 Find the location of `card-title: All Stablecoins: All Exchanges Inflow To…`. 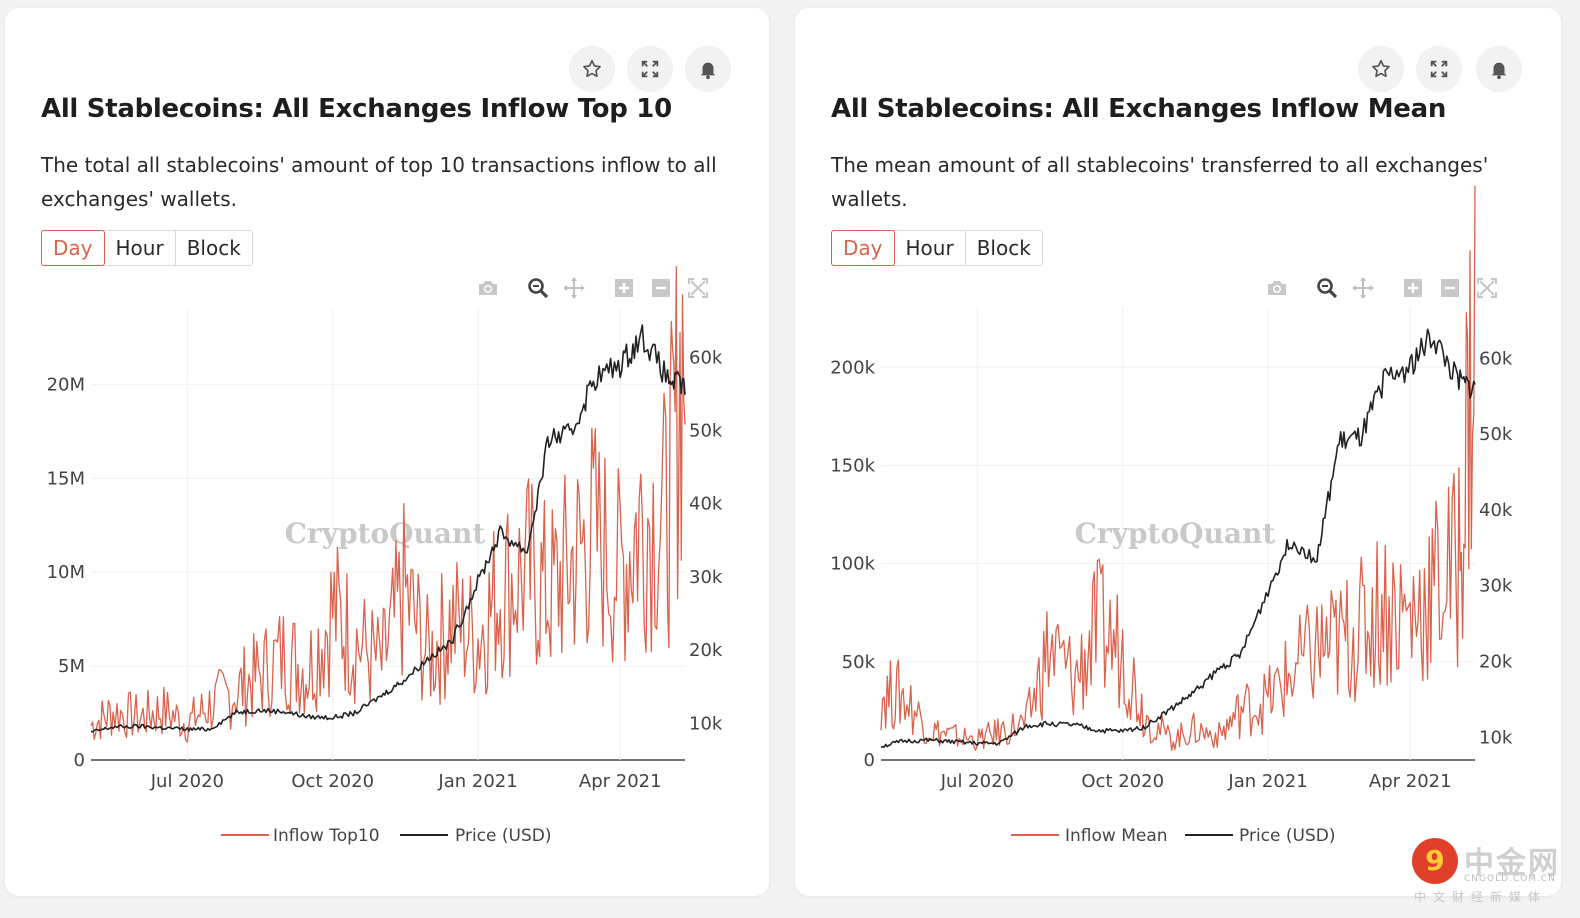

card-title: All Stablecoins: All Exchanges Inflow To… is located at coordinates (356, 109).